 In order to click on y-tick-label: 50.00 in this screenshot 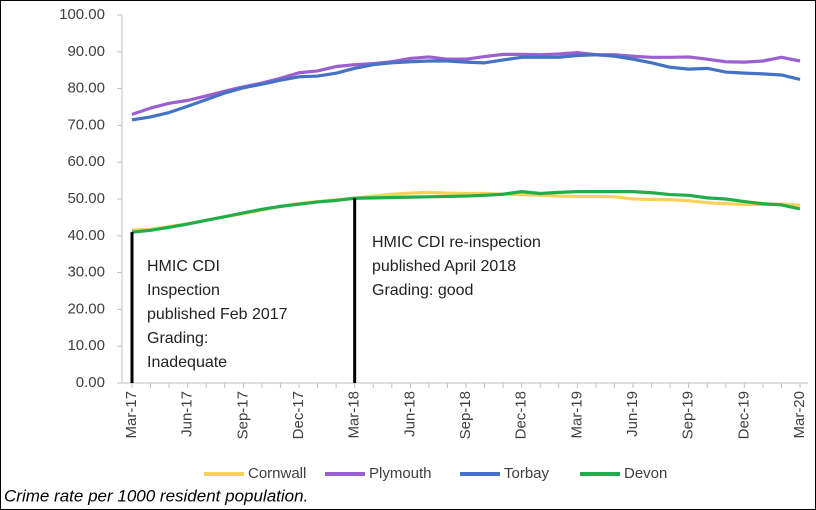, I will do `click(86, 198)`.